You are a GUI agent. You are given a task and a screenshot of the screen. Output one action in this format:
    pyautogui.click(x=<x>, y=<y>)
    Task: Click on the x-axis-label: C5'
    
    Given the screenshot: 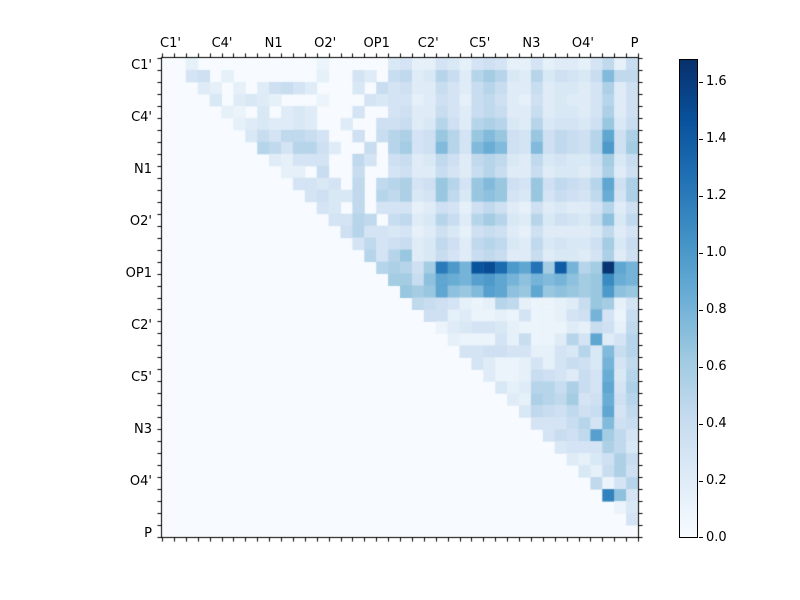 What is the action you would take?
    pyautogui.click(x=480, y=43)
    